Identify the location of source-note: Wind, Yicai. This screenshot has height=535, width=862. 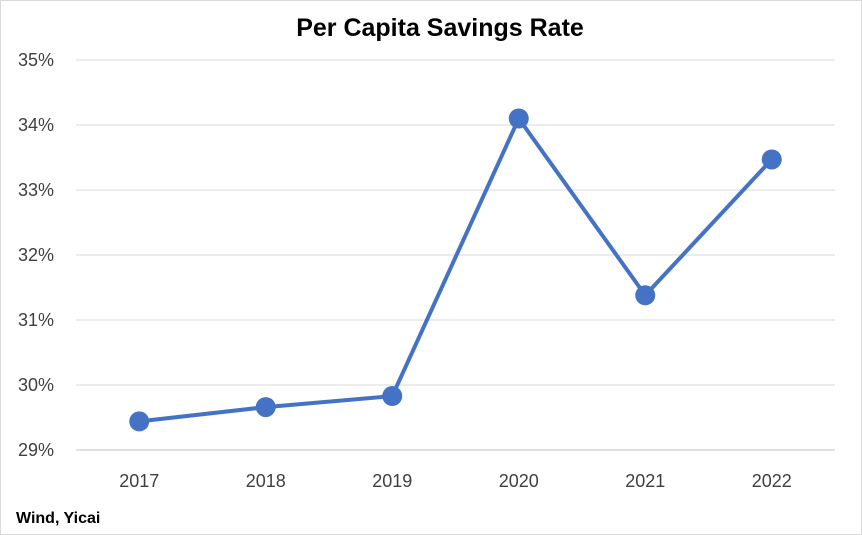
(58, 518).